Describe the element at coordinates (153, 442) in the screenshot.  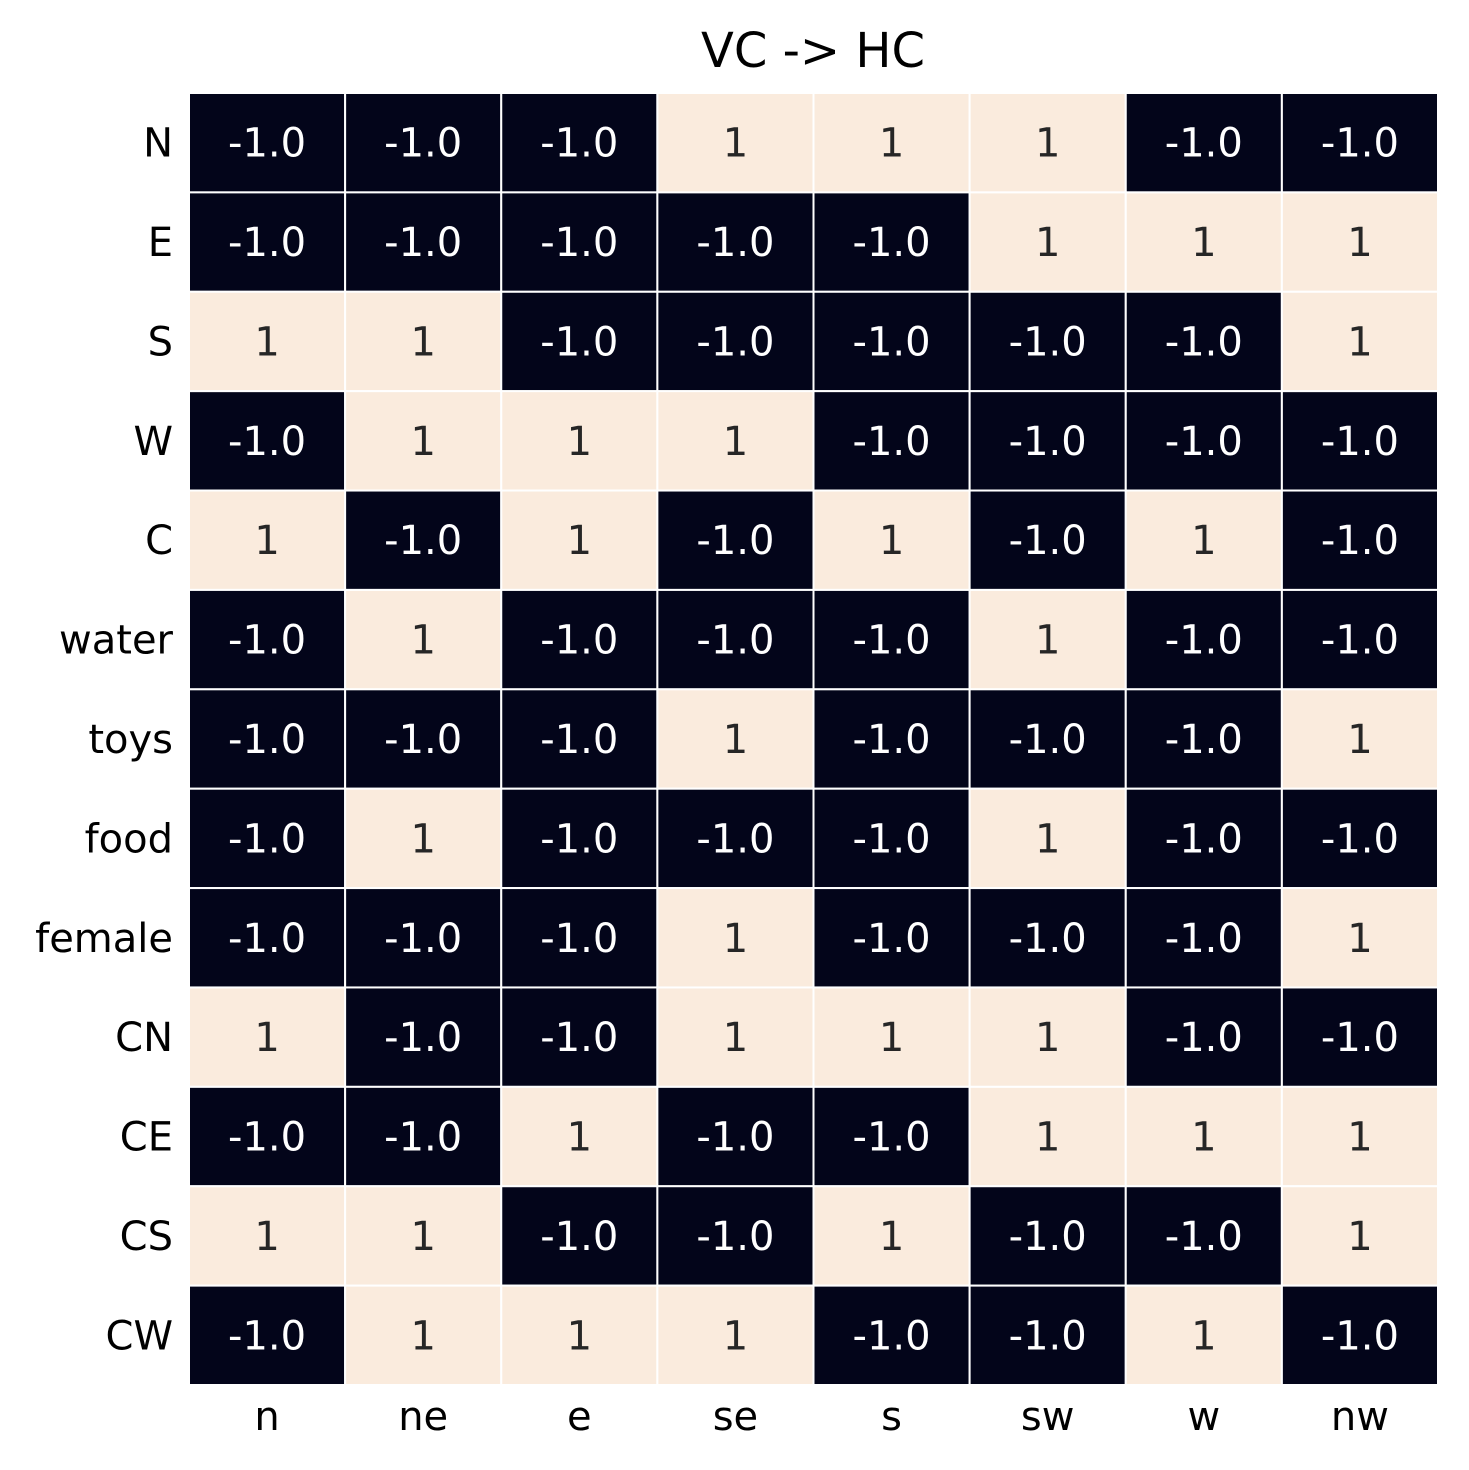
I see `y-tick-label: W` at that location.